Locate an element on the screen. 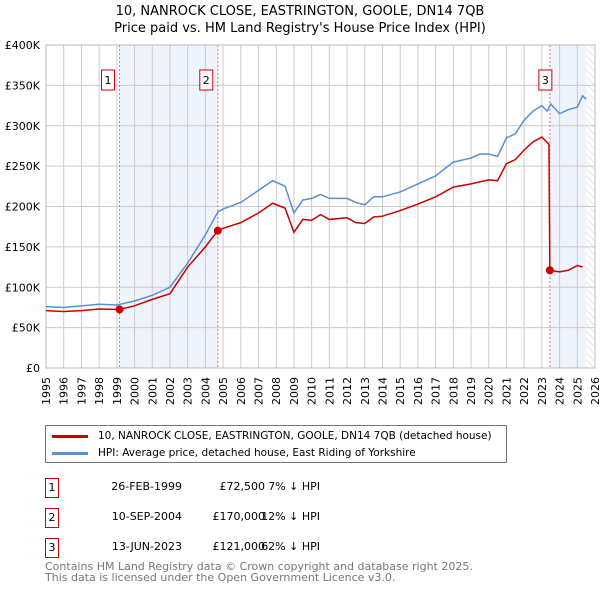 The image size is (600, 590). sale-row: 1 26-FEB-1999 £72,500 7% ↓ HPI is located at coordinates (245, 488).